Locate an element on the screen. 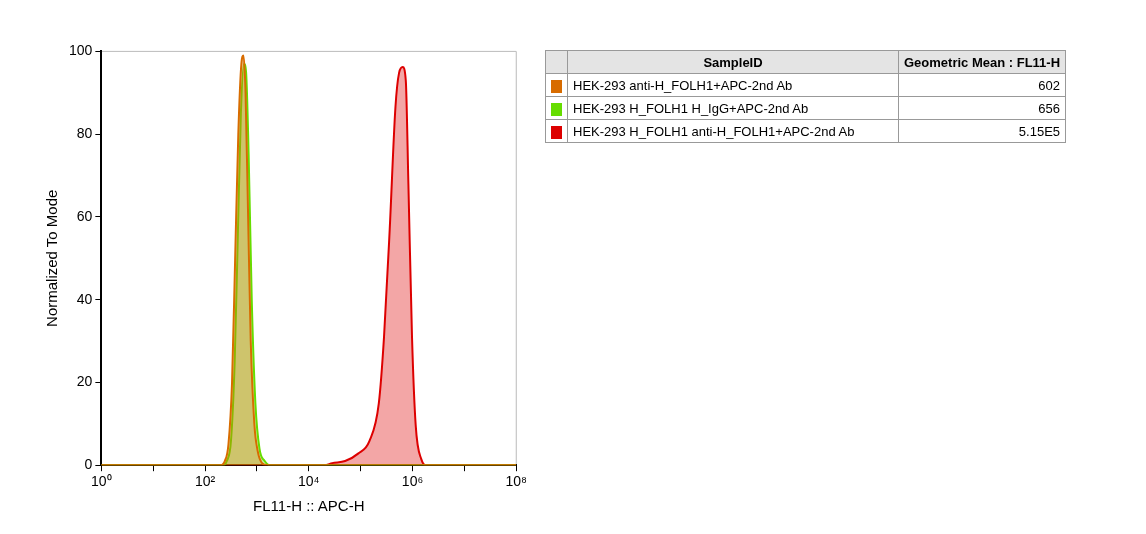 This screenshot has width=1146, height=534. y-tick-label: 40 is located at coordinates (84, 298).